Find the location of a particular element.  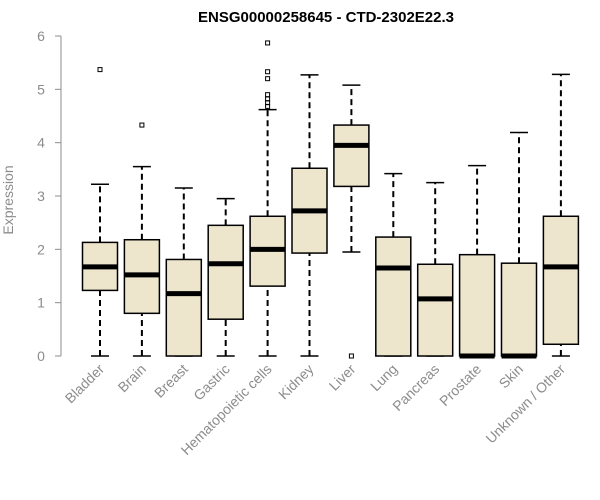

box-breast is located at coordinates (184, 272).